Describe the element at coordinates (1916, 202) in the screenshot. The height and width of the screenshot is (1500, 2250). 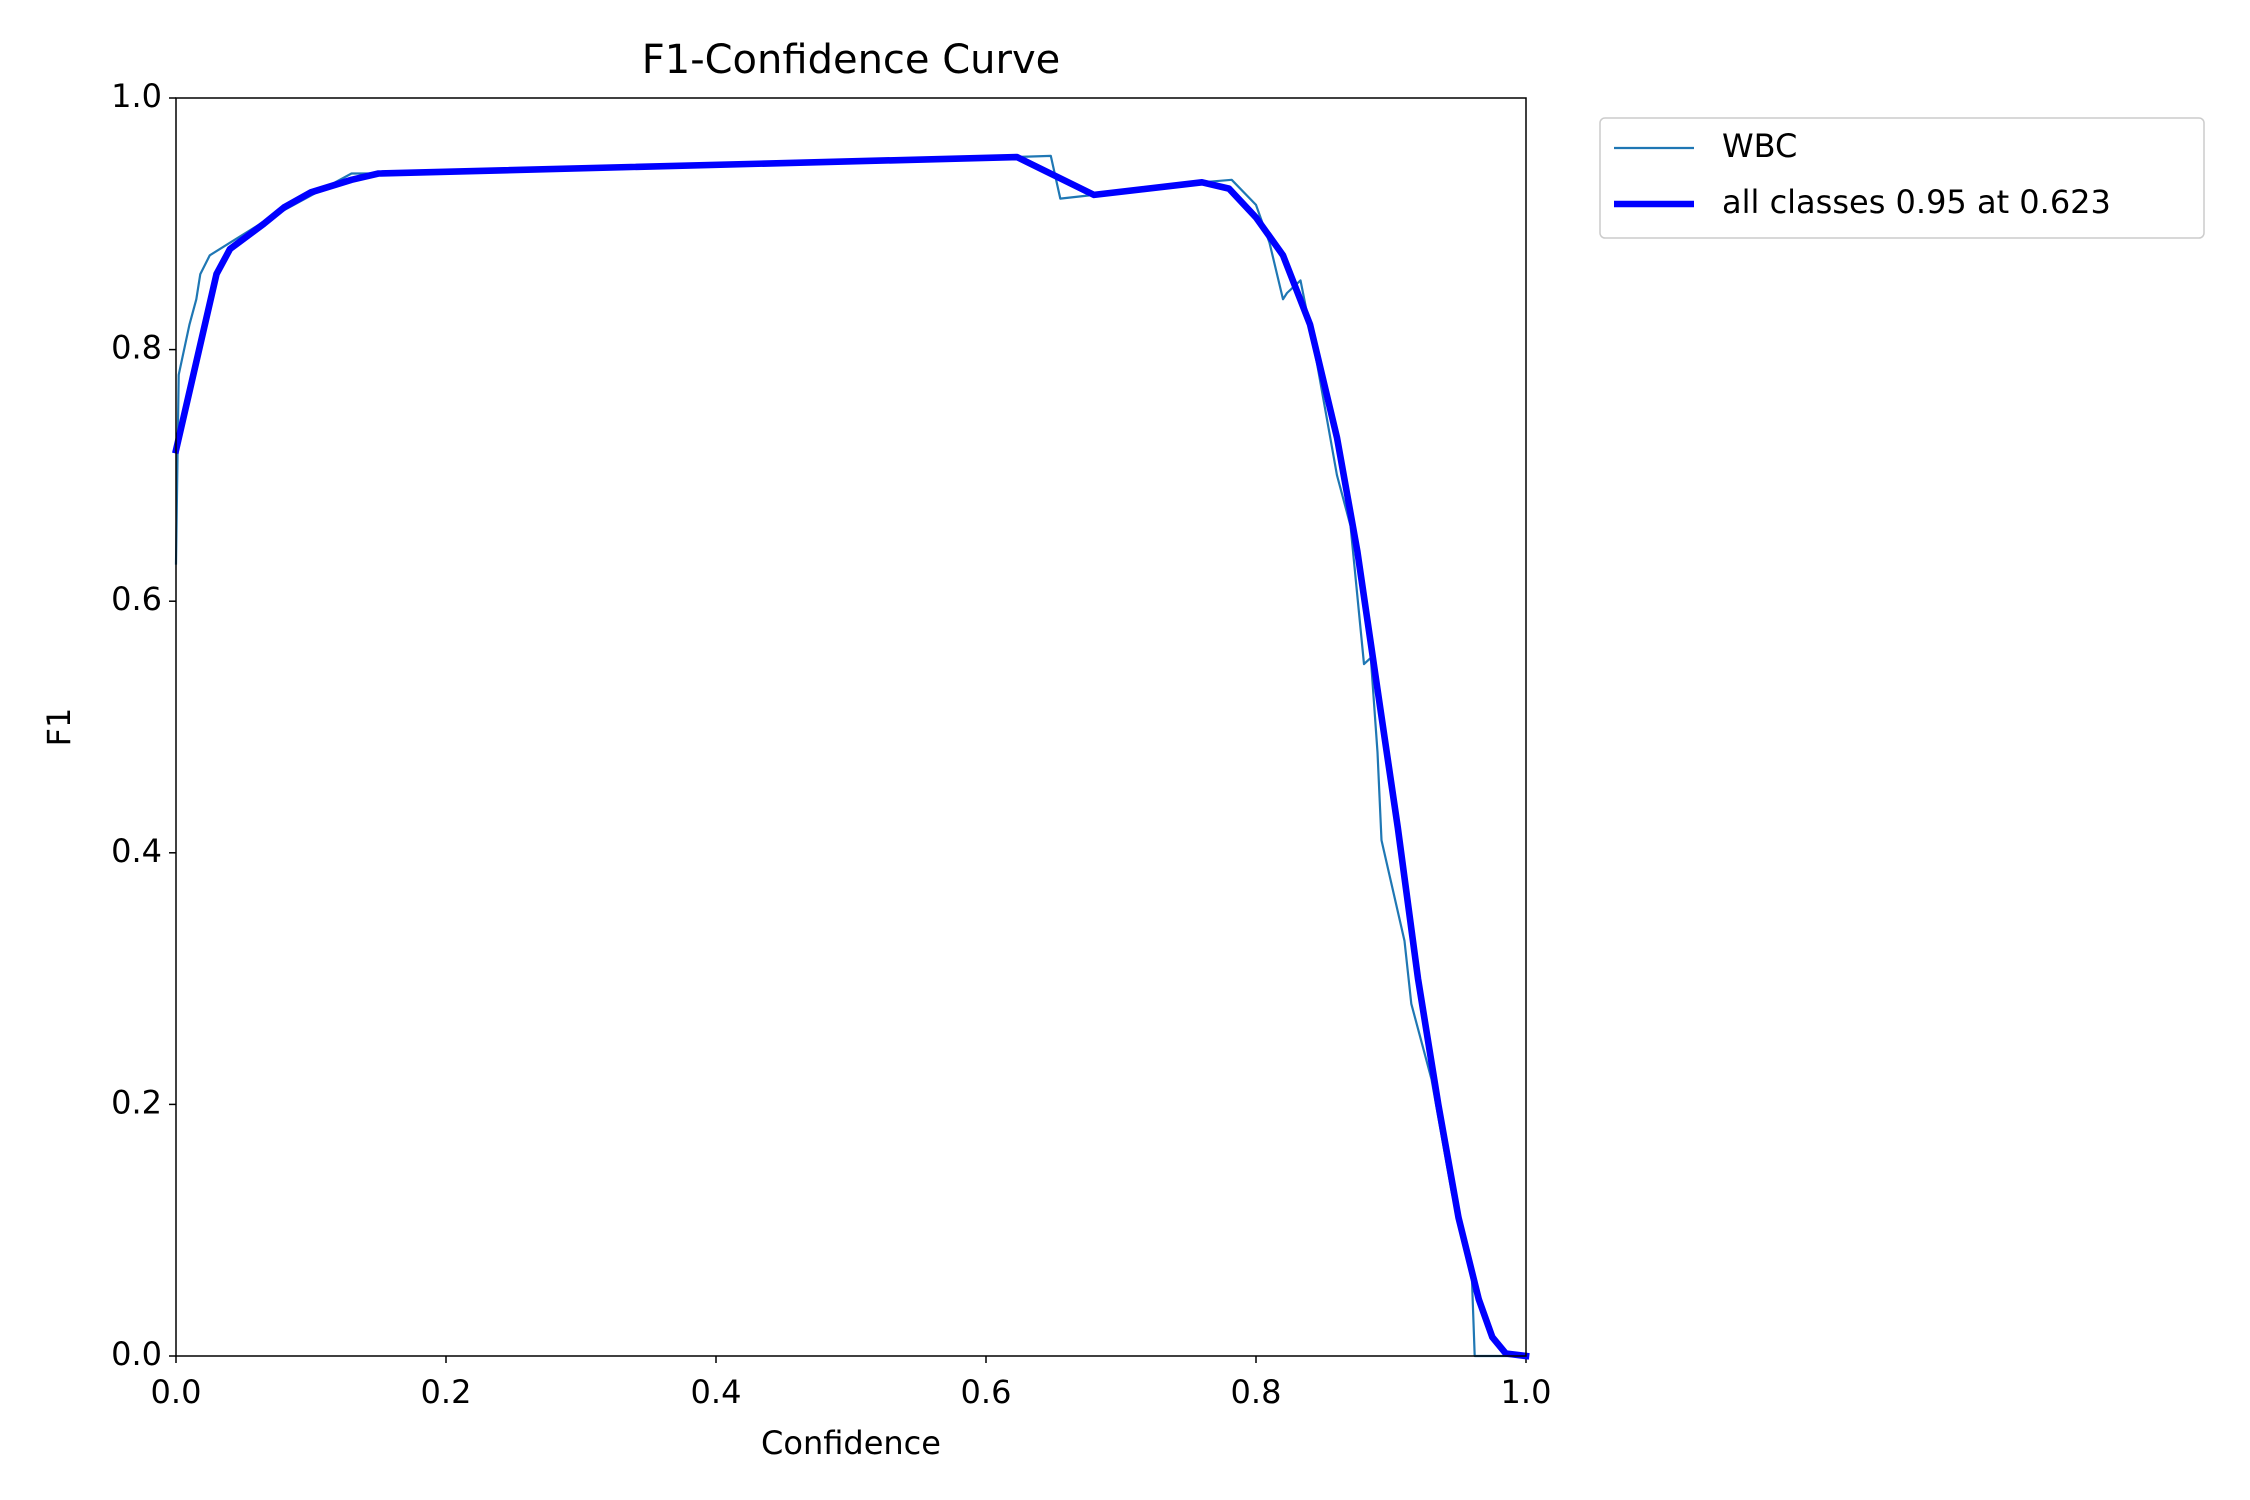
I see `legend-label: all classes 0.95 at 0.623` at that location.